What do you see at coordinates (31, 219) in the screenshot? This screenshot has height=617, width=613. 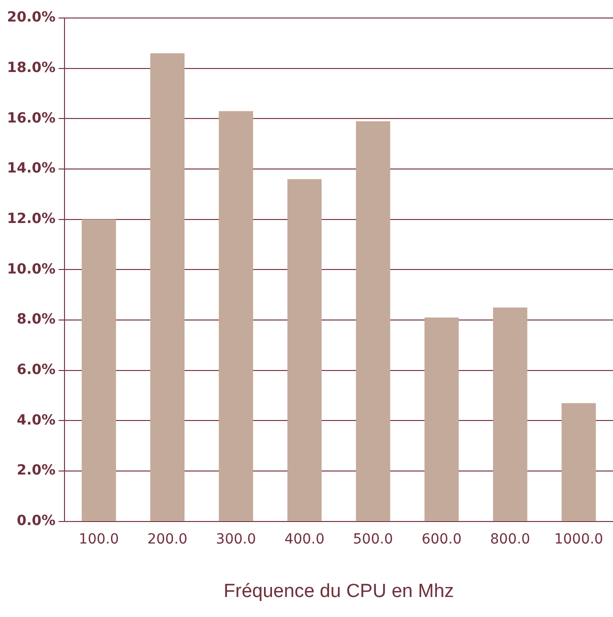 I see `y-tick-label: 12.0%` at bounding box center [31, 219].